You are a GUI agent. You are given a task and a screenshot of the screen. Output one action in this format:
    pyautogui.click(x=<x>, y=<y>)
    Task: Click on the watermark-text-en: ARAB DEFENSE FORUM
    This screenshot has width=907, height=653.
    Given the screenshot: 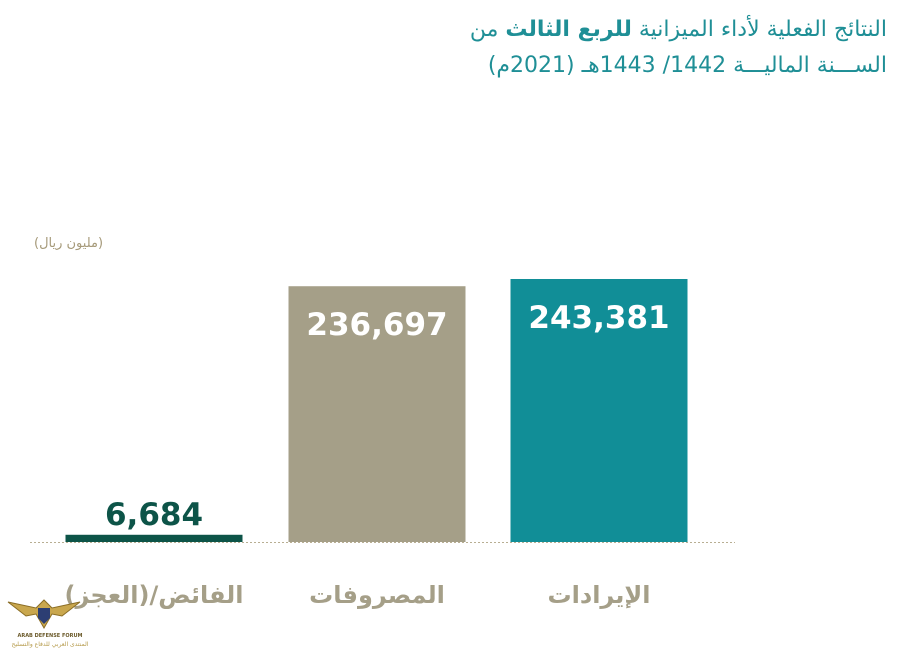 What is the action you would take?
    pyautogui.click(x=50, y=636)
    